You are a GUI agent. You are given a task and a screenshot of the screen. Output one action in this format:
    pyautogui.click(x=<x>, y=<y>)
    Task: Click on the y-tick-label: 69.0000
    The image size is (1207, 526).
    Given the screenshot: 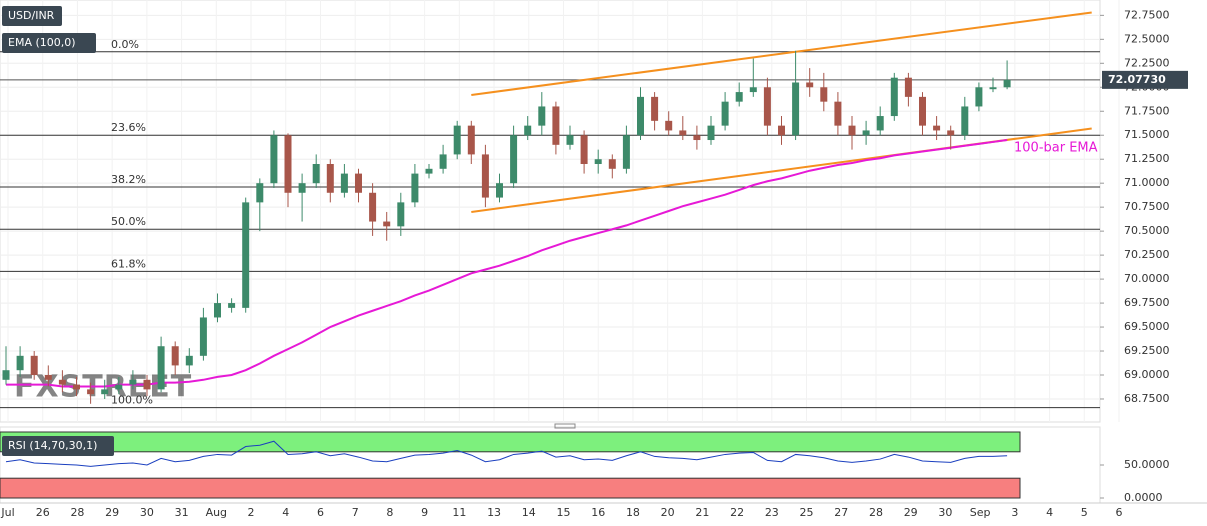 What is the action you would take?
    pyautogui.click(x=1147, y=374)
    